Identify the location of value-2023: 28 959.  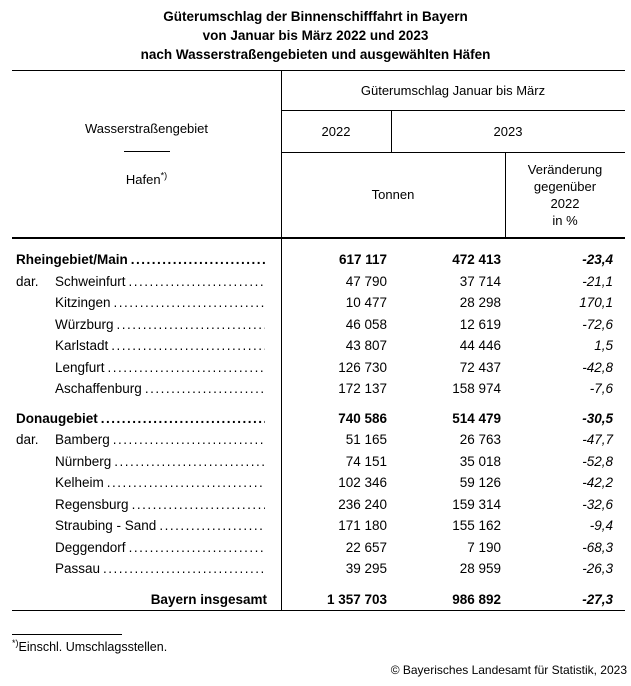
(480, 568).